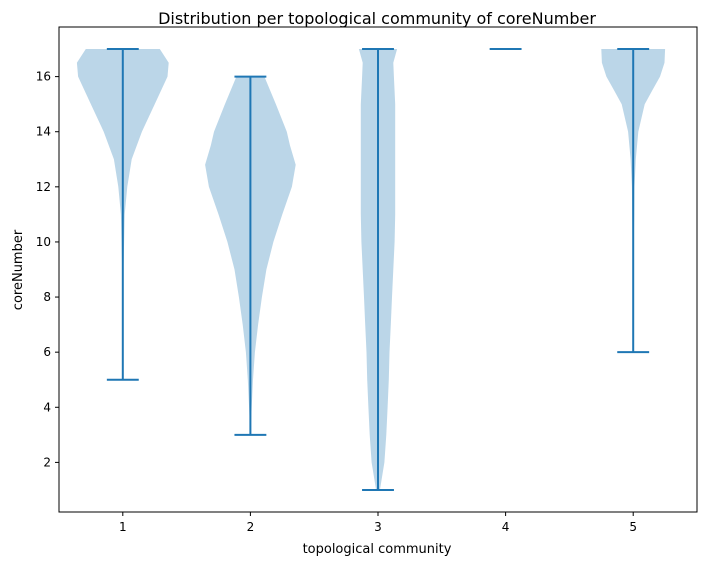 The image size is (707, 565). What do you see at coordinates (18, 269) in the screenshot?
I see `y-axis-label: coreNumber` at bounding box center [18, 269].